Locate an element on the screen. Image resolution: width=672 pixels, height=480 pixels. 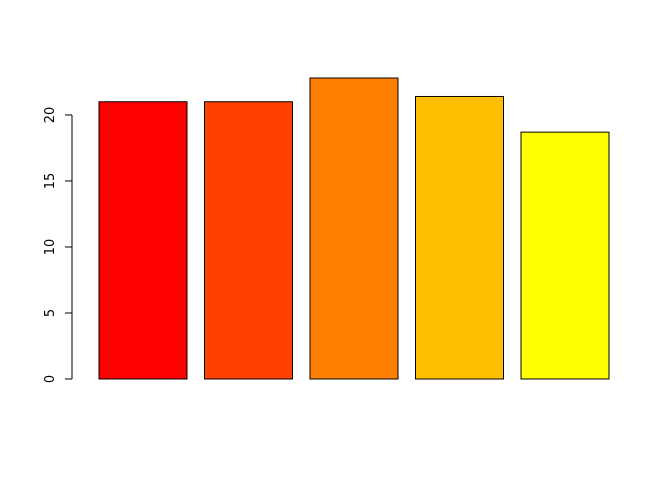
y-axis: 0 5 10 15 20 is located at coordinates (58, 245).